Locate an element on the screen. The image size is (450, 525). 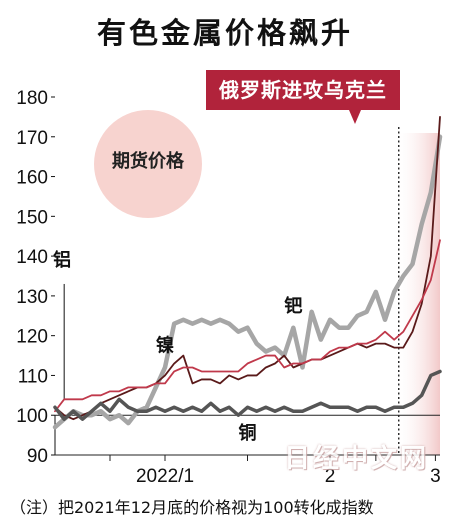
watermark: 日经中文网 is located at coordinates (357, 459).